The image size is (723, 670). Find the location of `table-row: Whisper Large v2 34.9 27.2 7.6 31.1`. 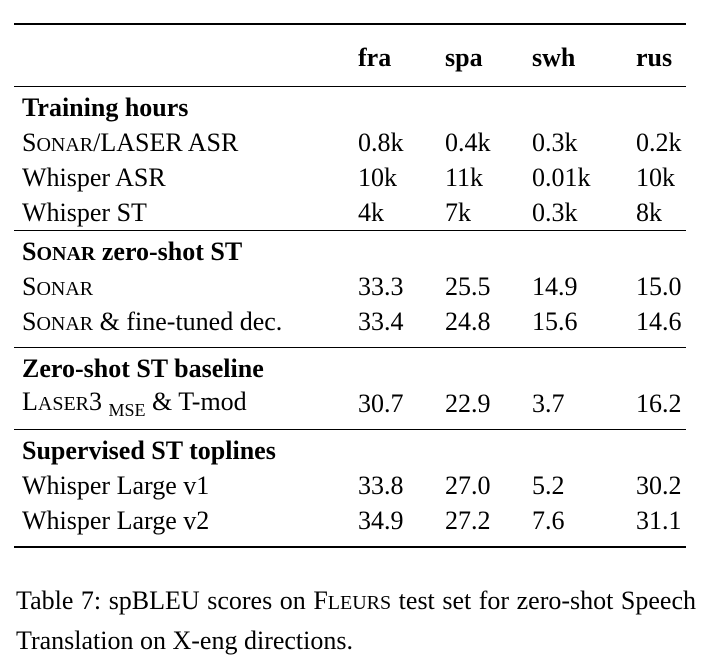

table-row: Whisper Large v2 34.9 27.2 7.6 31.1 is located at coordinates (350, 525).